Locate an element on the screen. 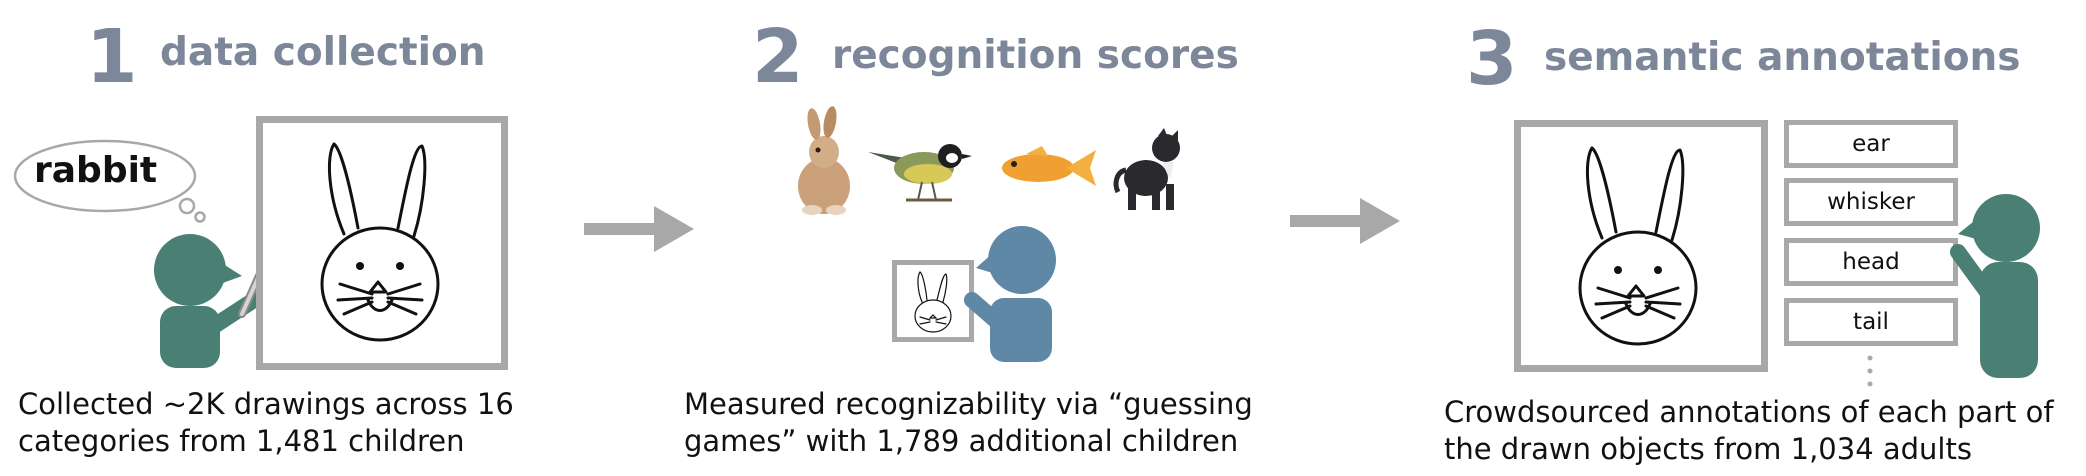  stage-1-title: data collection is located at coordinates (323, 52).